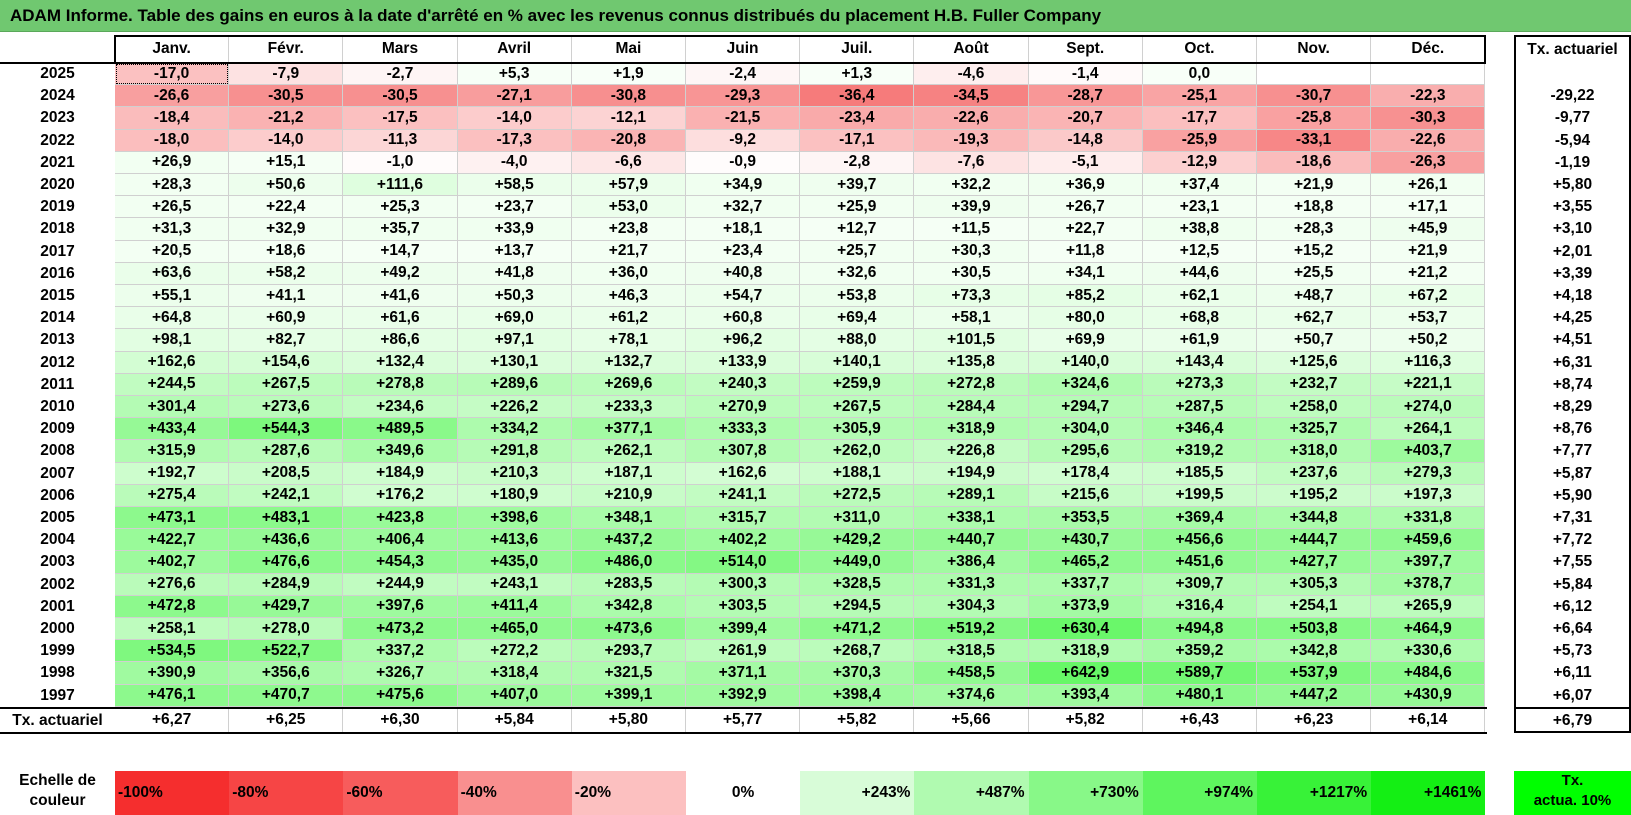  What do you see at coordinates (514, 362) in the screenshot?
I see `gain-cell: +130,1` at bounding box center [514, 362].